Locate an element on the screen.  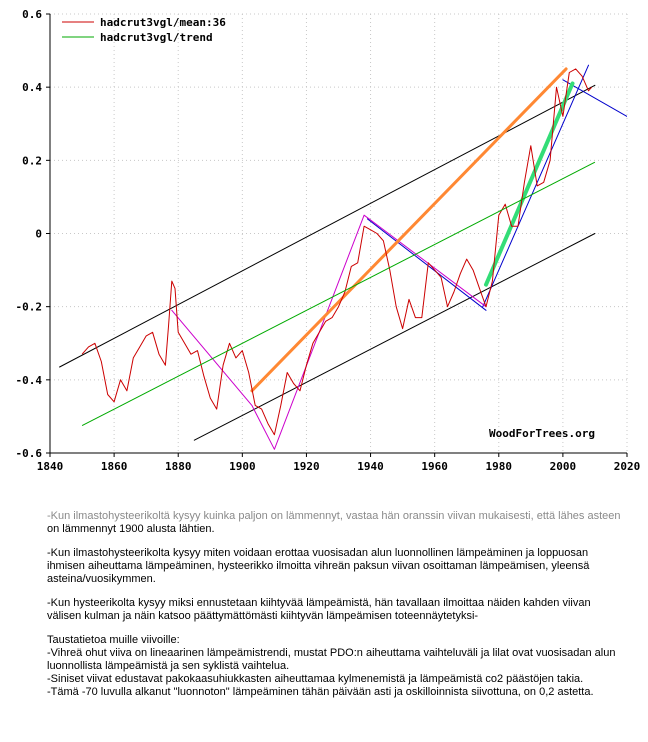
y-tick-label: 0.6 is located at coordinates (32, 14).